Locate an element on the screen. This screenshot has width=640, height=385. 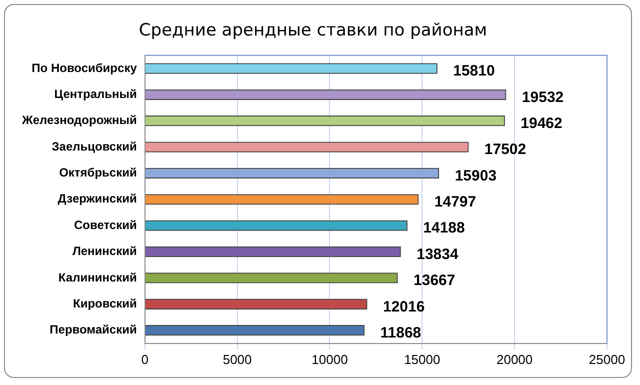
y-tick-label: Железнодорожный is located at coordinates (79, 120).